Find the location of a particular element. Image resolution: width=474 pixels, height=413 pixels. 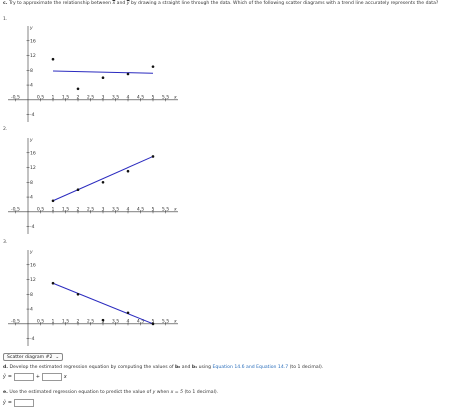

scatter-plot-2: y x -0.5 0.5 1 1.5 2 2.5 3 3.5 4 4.5 5 5.5 -4 4 8 12 16 is located at coordinates (93, 186).